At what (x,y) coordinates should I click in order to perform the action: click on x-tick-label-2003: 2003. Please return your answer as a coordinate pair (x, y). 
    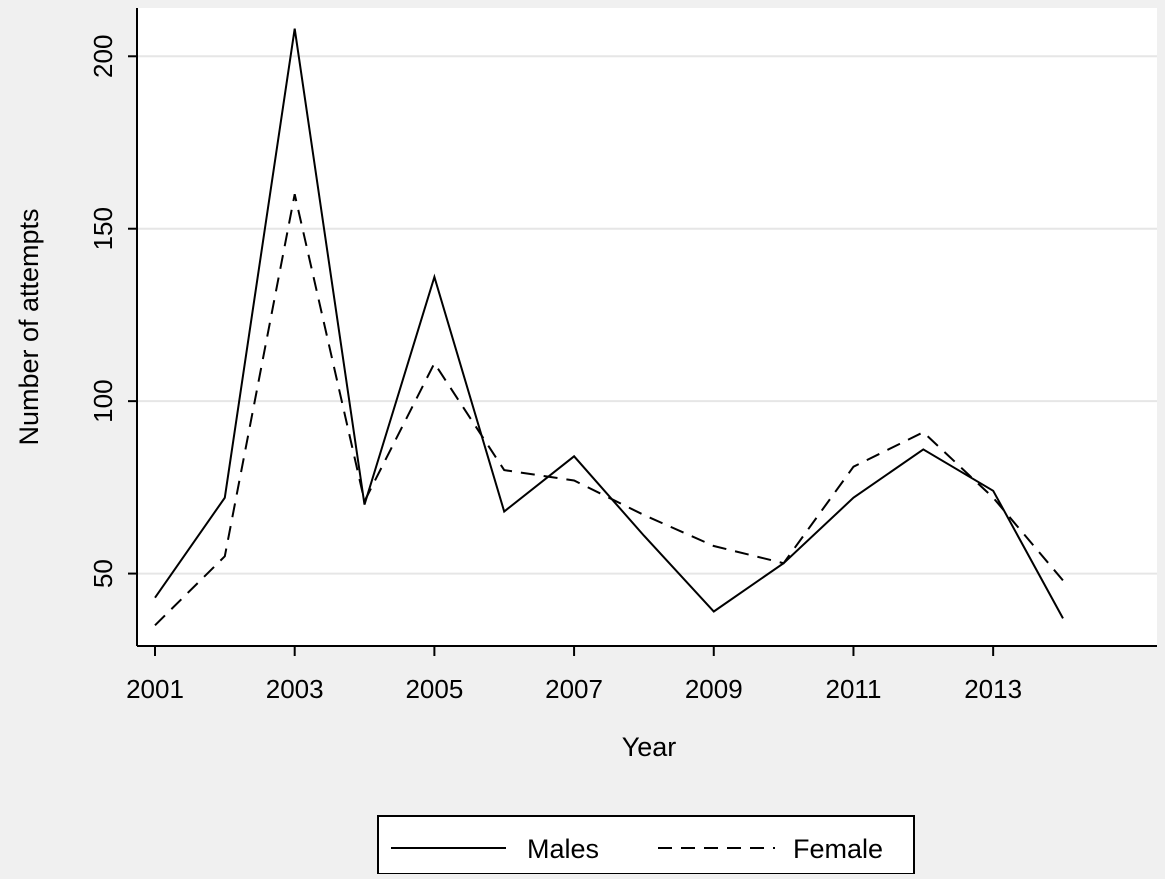
    Looking at the image, I should click on (295, 689).